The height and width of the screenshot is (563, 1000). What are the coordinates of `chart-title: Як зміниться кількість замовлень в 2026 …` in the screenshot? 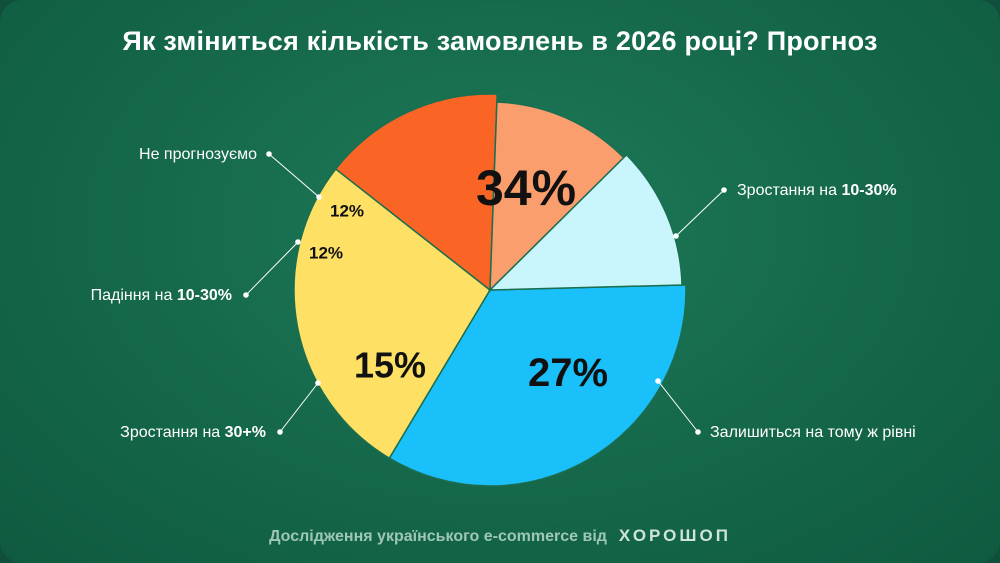 It's located at (500, 41).